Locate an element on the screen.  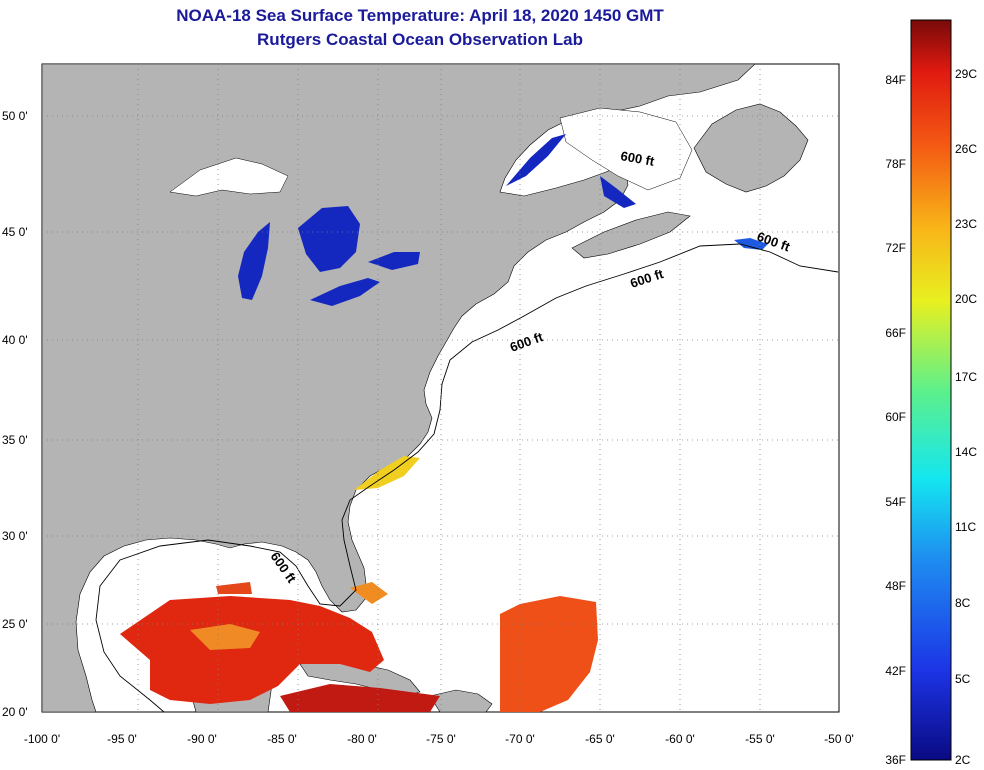
map-title-line2: Rutgers Coastal Ocean Observation Lab is located at coordinates (420, 39).